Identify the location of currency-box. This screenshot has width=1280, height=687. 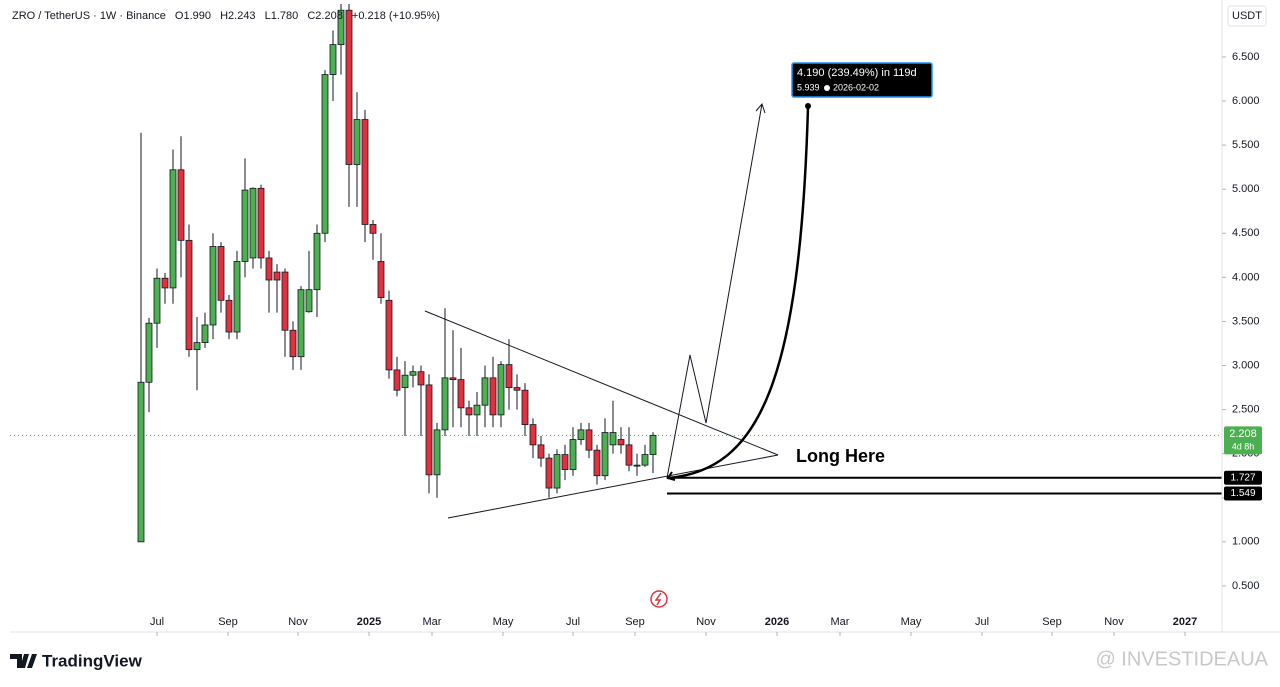
(1247, 16).